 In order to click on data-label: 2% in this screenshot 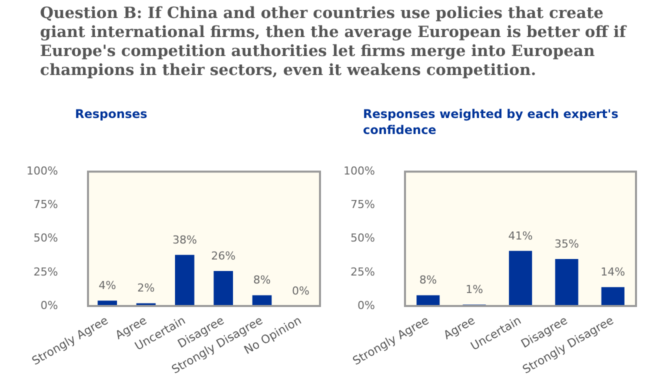, I will do `click(146, 288)`.